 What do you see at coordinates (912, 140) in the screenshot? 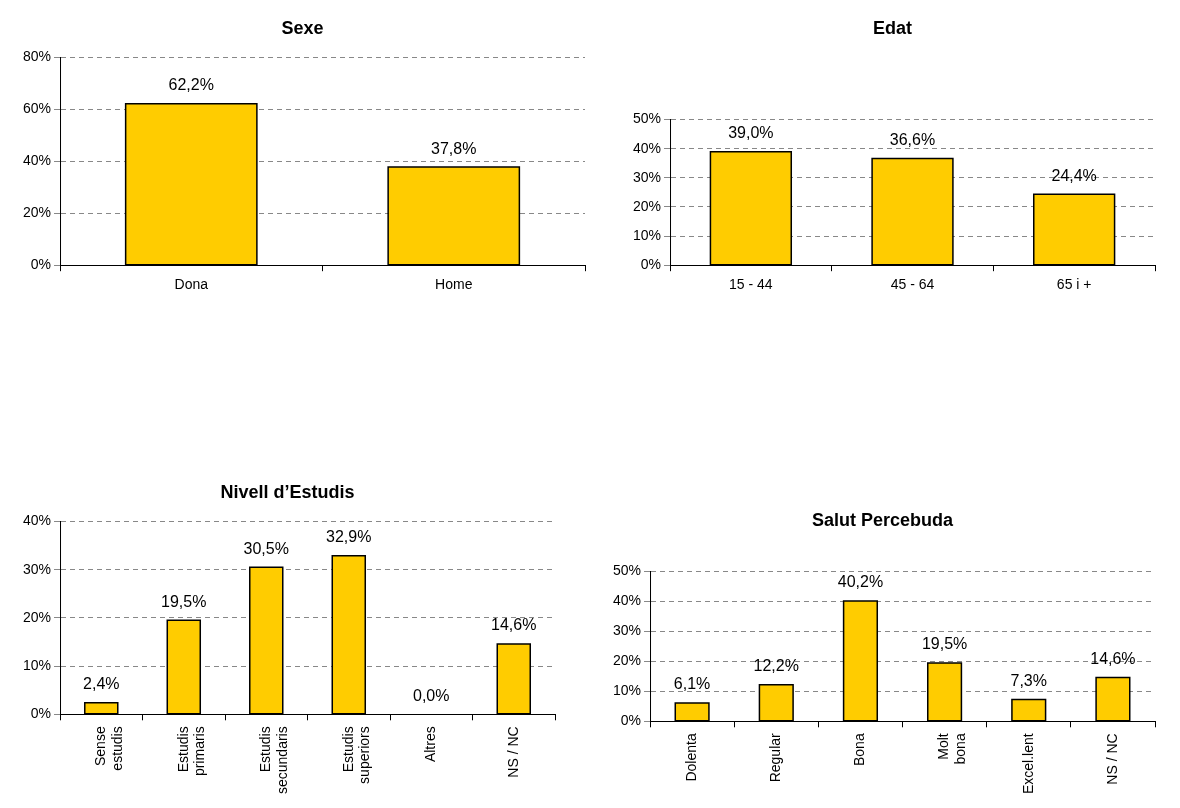
I see `data-label: 36,6%` at bounding box center [912, 140].